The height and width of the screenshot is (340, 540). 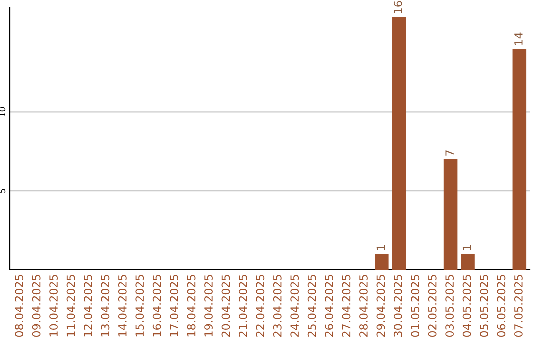 I want to click on x-tick-label: 30.04.2025, so click(x=398, y=306).